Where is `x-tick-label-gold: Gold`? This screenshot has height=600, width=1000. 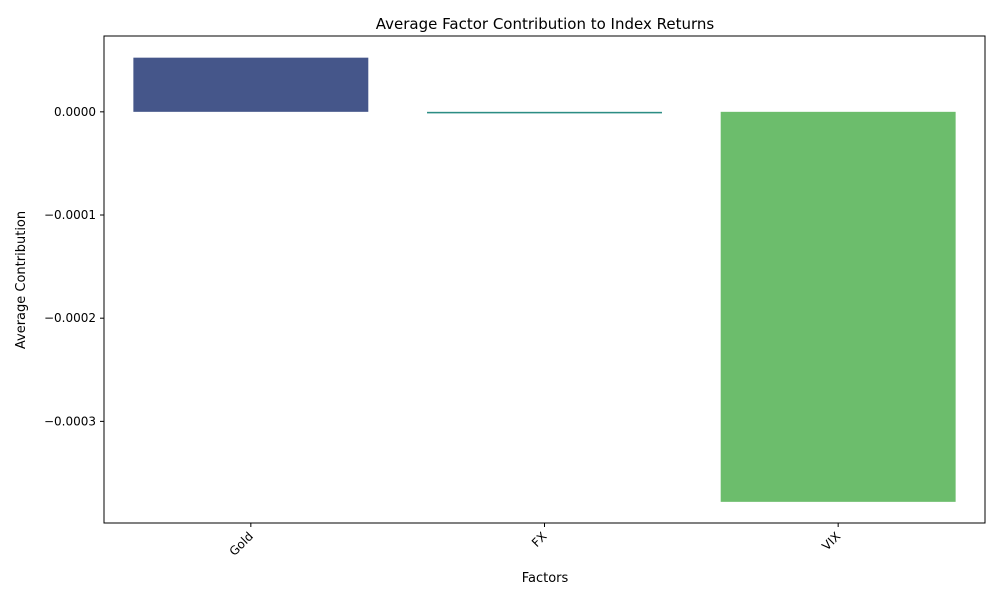 x-tick-label-gold: Gold is located at coordinates (241, 543).